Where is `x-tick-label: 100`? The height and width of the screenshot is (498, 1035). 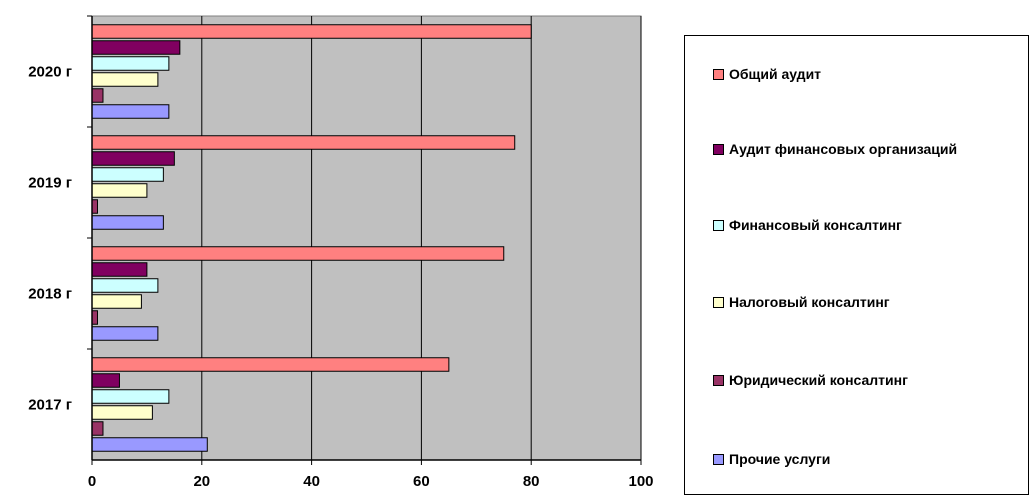
x-tick-label: 100 is located at coordinates (640, 481).